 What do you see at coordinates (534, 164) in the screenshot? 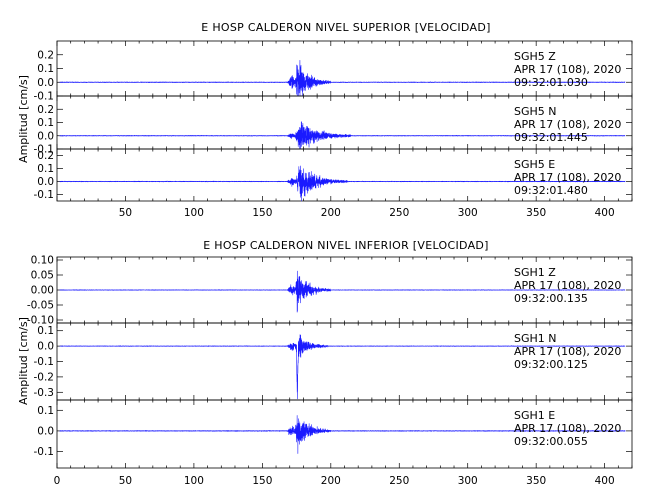
I see `station-channel-label: SGH5 E` at bounding box center [534, 164].